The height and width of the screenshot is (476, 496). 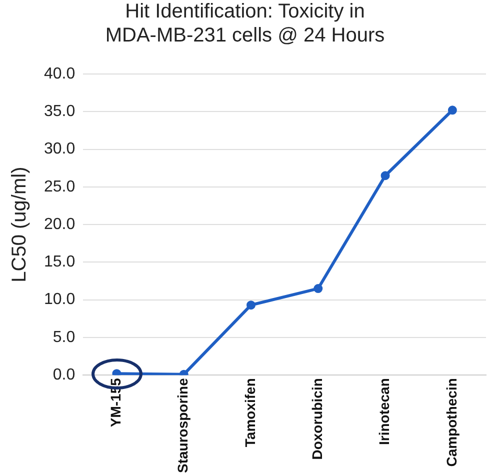 I want to click on y-axis-title: LC50 (ug/ml), so click(x=19, y=224).